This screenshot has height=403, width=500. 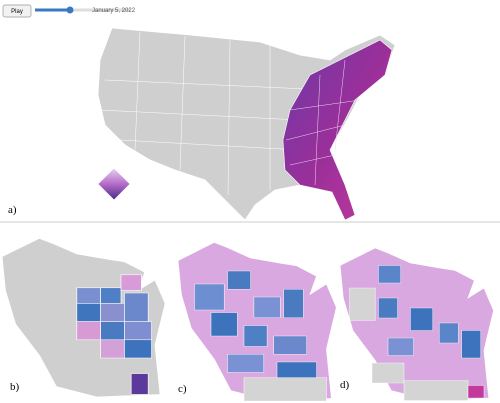 I want to click on play-label: Play, so click(x=17, y=12).